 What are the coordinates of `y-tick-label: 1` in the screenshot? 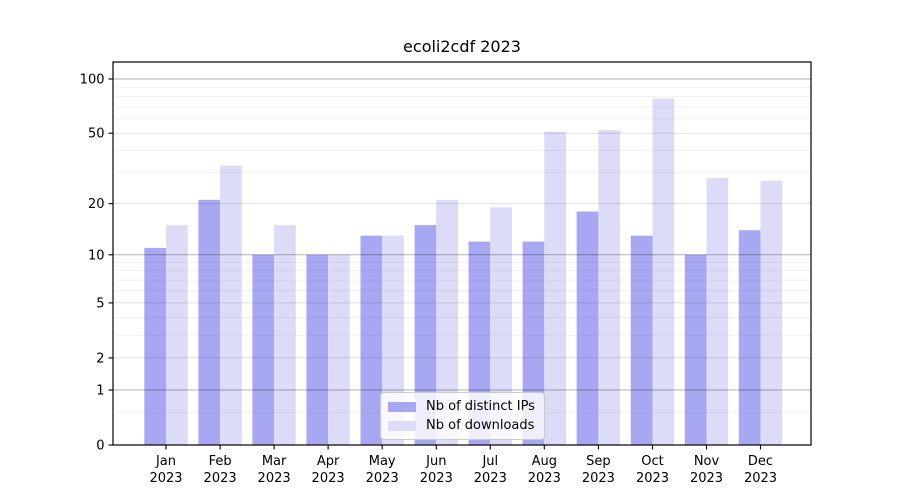 It's located at (100, 391).